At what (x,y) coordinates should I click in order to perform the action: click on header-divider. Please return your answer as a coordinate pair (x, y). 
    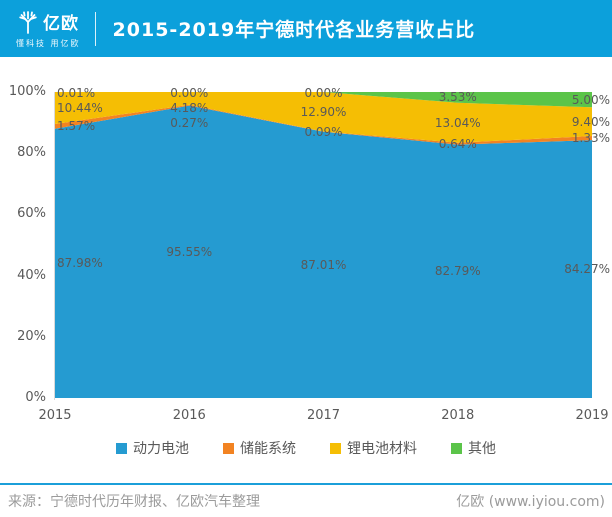
    Looking at the image, I should click on (95, 28).